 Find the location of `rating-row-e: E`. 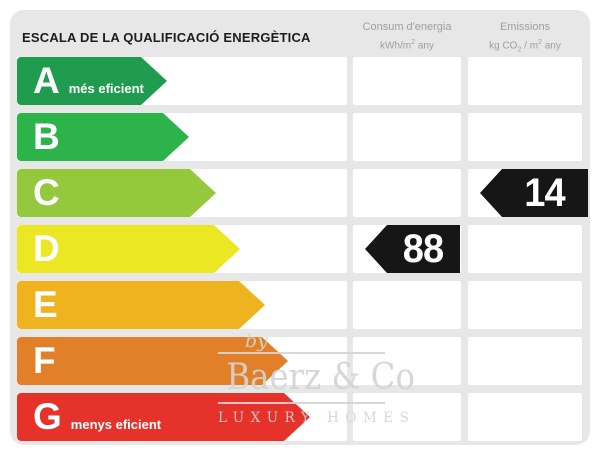

rating-row-e: E is located at coordinates (300, 305).